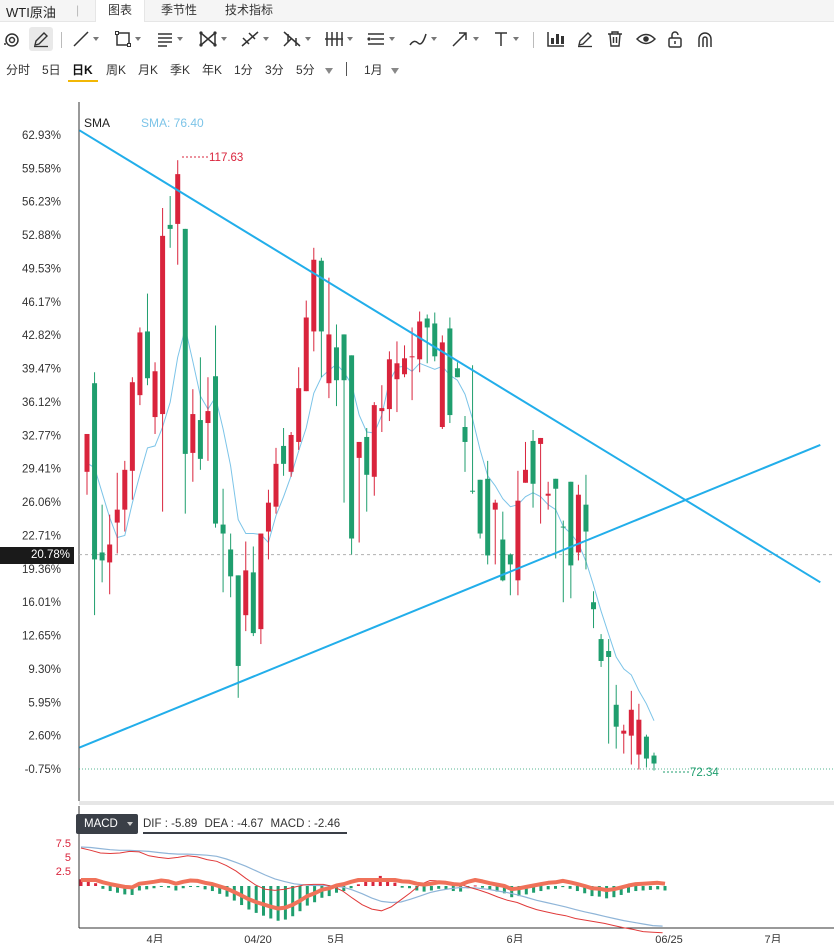  I want to click on period-yearly: 年K, so click(212, 70).